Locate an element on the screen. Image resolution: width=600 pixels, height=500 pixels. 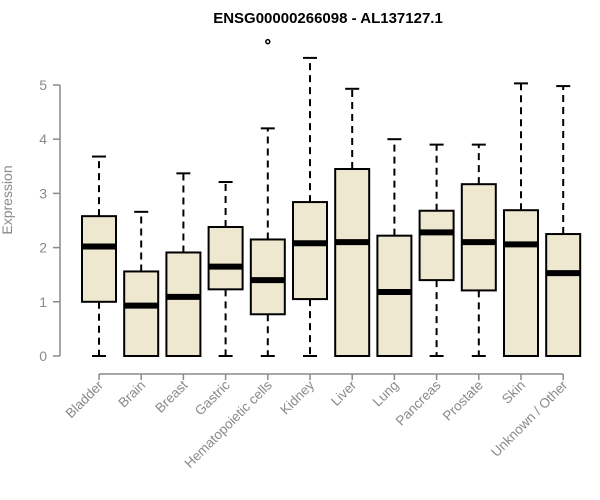
outlier-point is located at coordinates (268, 41).